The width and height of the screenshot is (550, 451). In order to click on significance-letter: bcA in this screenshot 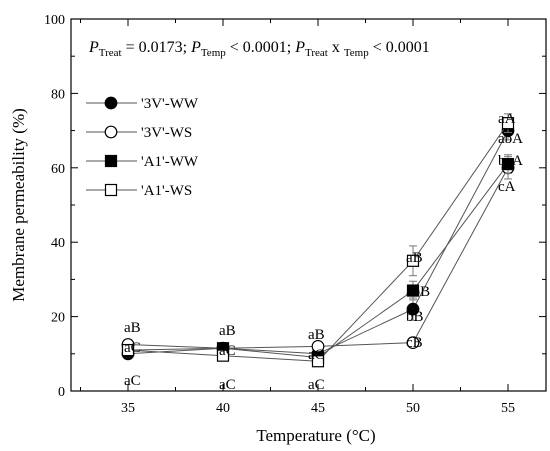, I will do `click(510, 161)`.